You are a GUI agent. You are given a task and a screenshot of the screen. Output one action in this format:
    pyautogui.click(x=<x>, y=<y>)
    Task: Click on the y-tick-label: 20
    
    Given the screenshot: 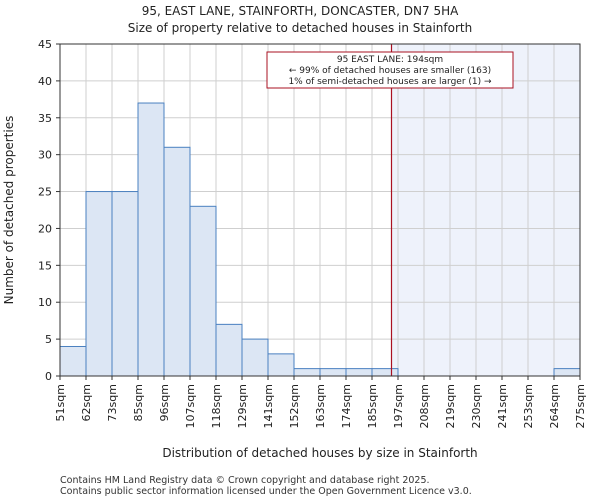 What is the action you would take?
    pyautogui.click(x=45, y=228)
    